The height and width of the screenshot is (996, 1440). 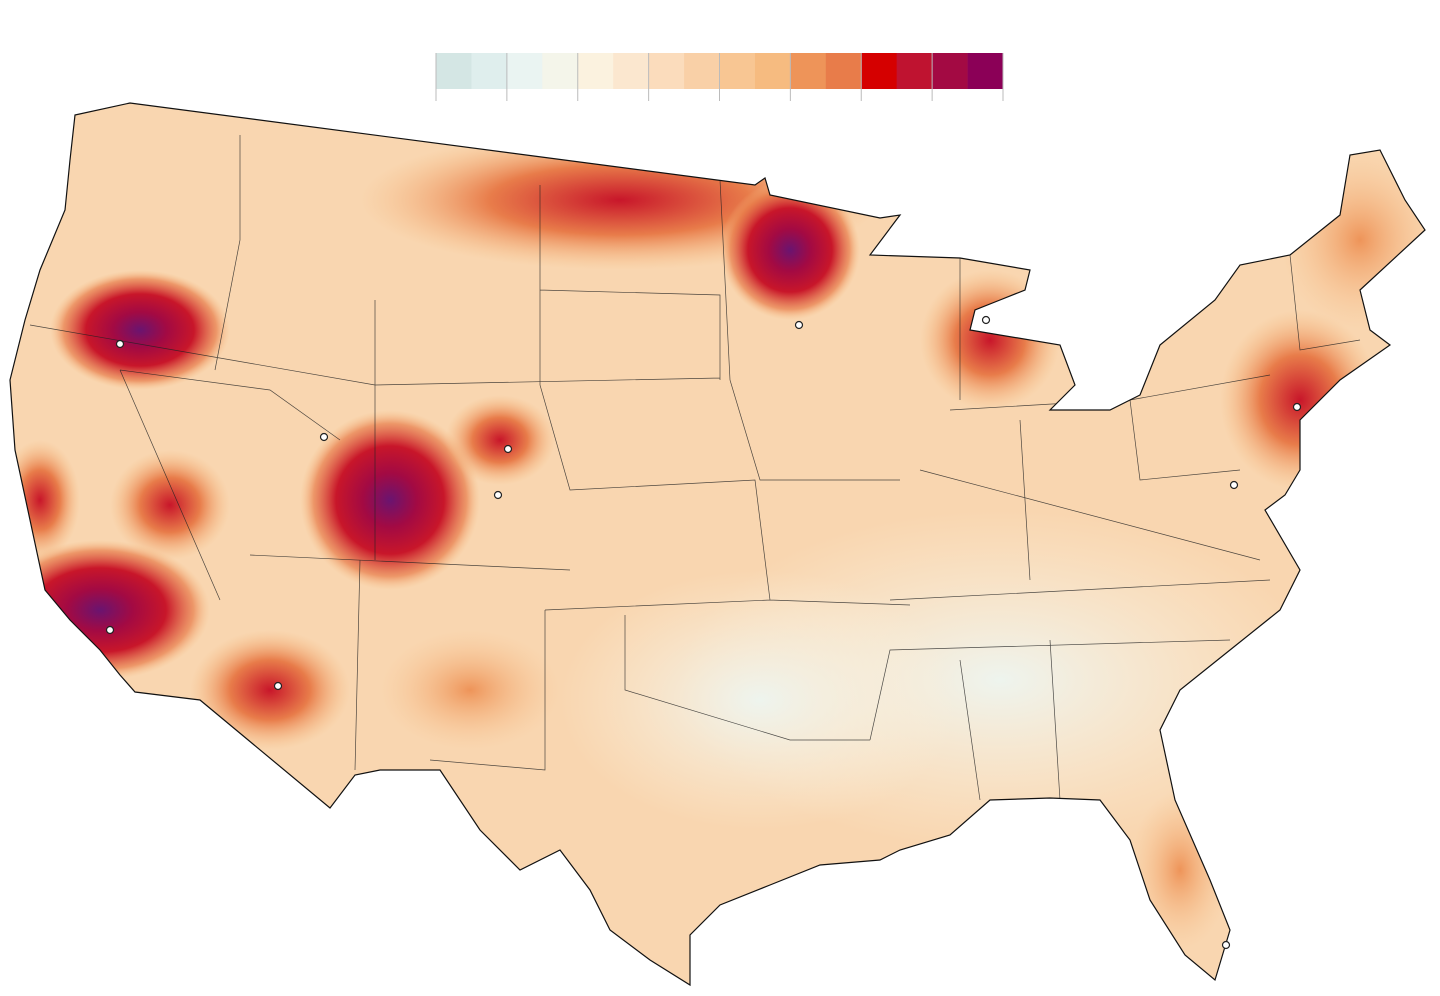 I want to click on legend, so click(x=719, y=77).